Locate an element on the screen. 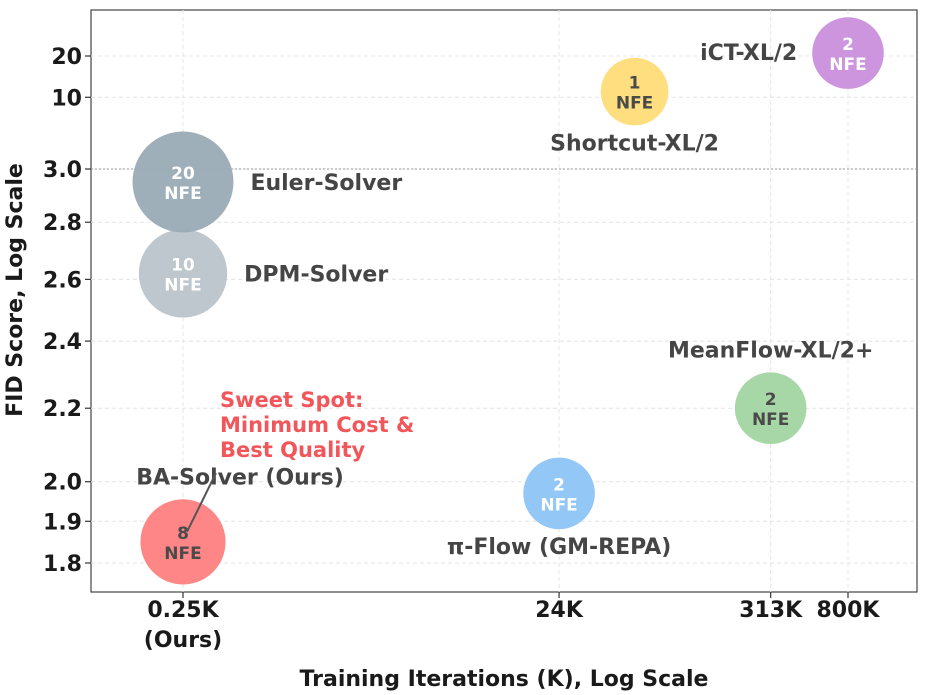 This screenshot has width=927, height=695. nfe-count-ict-xl-2: 2 is located at coordinates (848, 45).